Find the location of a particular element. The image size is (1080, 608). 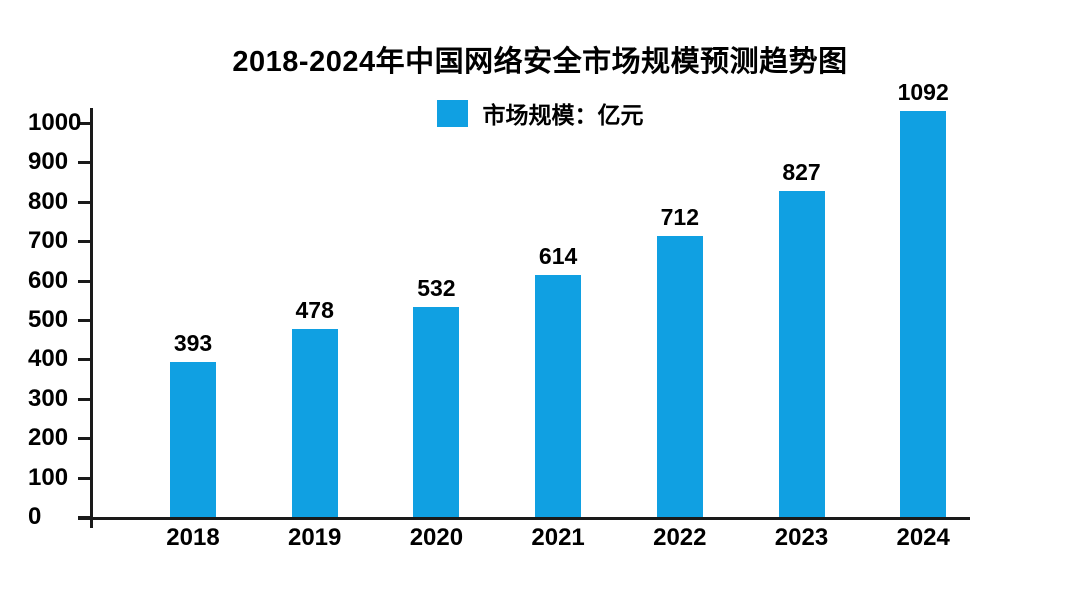

y-axis-tick-label: 900 is located at coordinates (48, 162).